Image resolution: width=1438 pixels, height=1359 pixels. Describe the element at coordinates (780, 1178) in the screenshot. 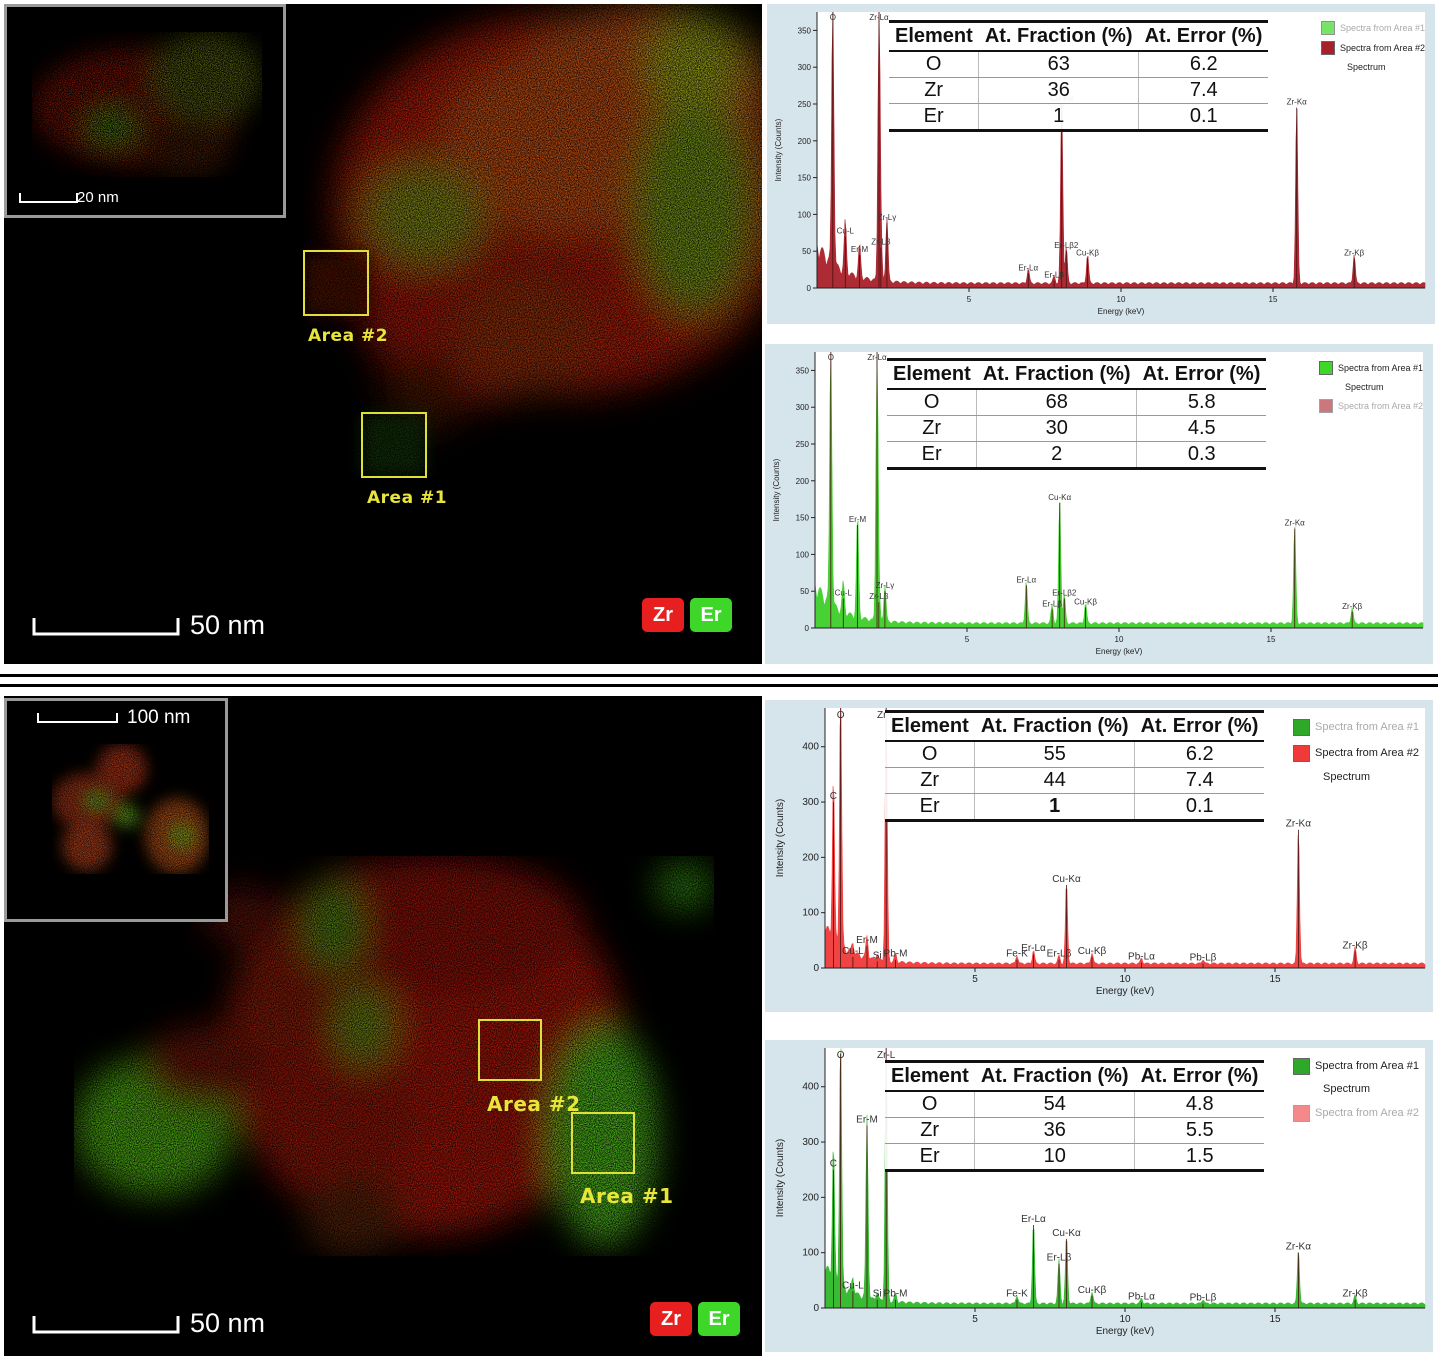

I see `y-axis-label: Intensity (Counts)` at that location.